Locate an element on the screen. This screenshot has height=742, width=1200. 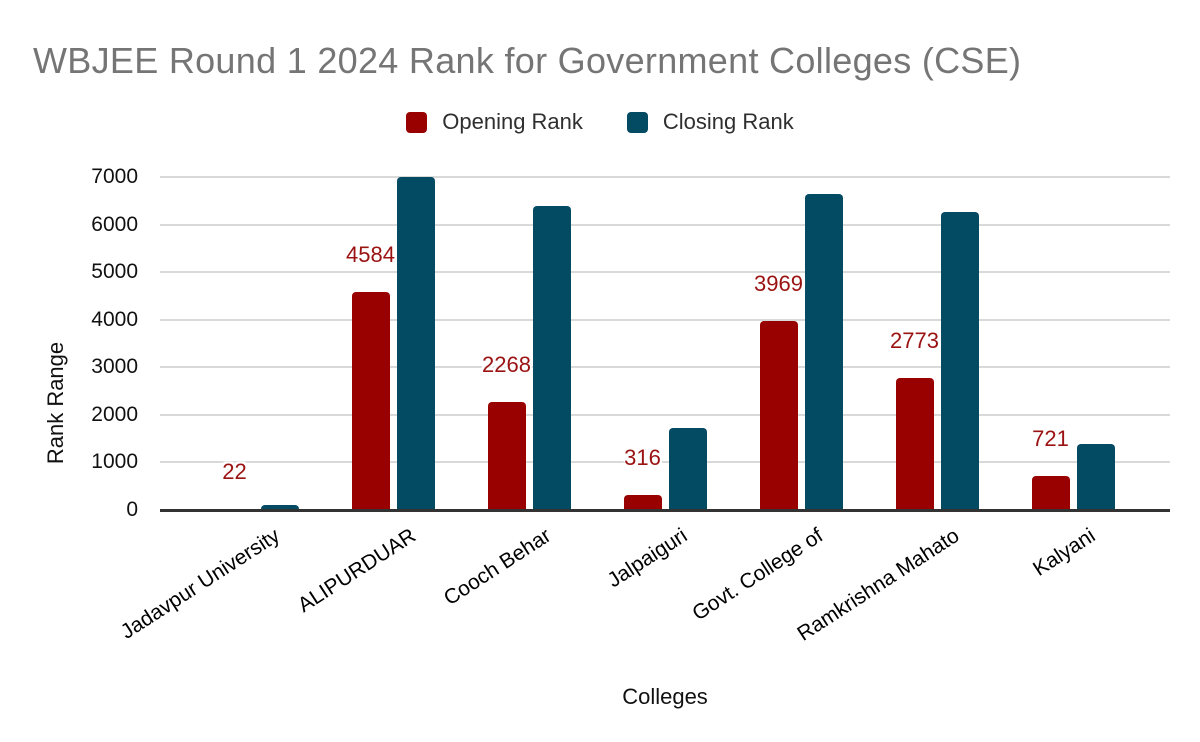
x-label-jadavpur-university: Jadavpur University is located at coordinates (200, 584).